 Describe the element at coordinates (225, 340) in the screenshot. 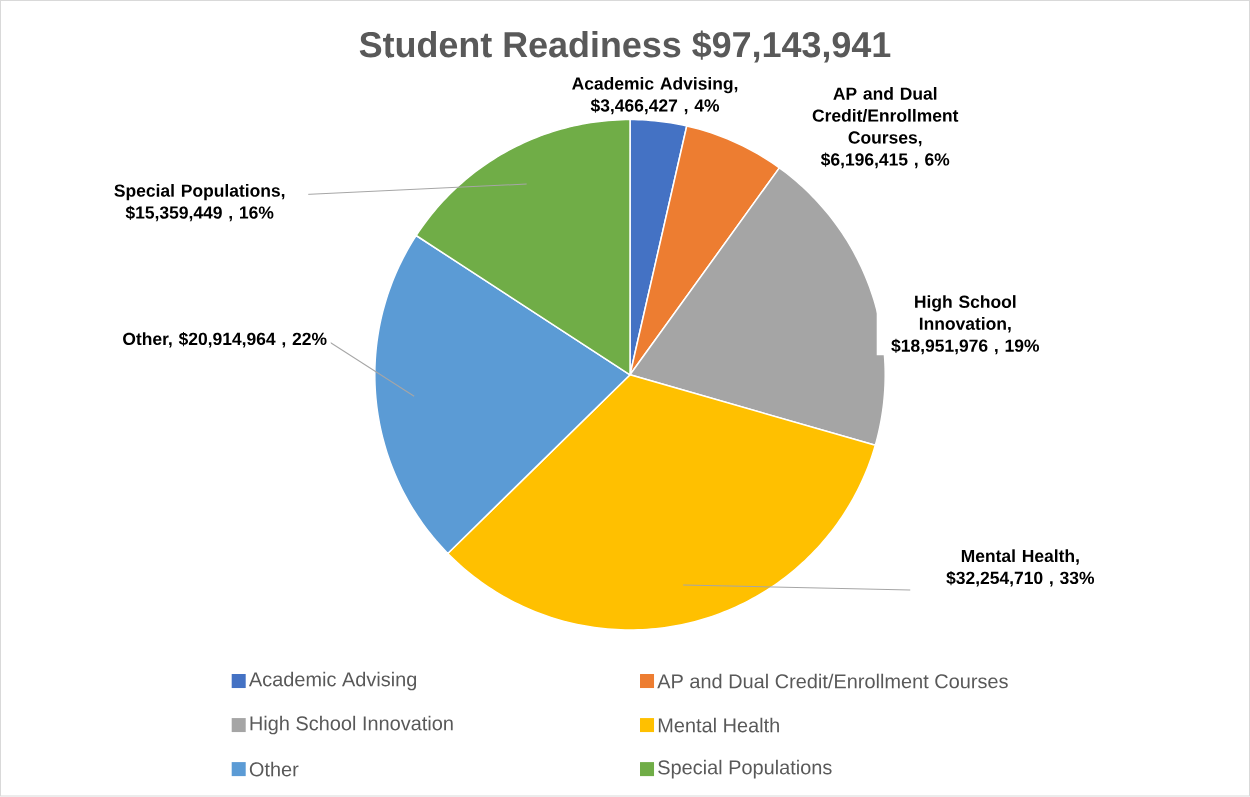

I see `data-label: Other, $20,914,964 , 22%` at that location.